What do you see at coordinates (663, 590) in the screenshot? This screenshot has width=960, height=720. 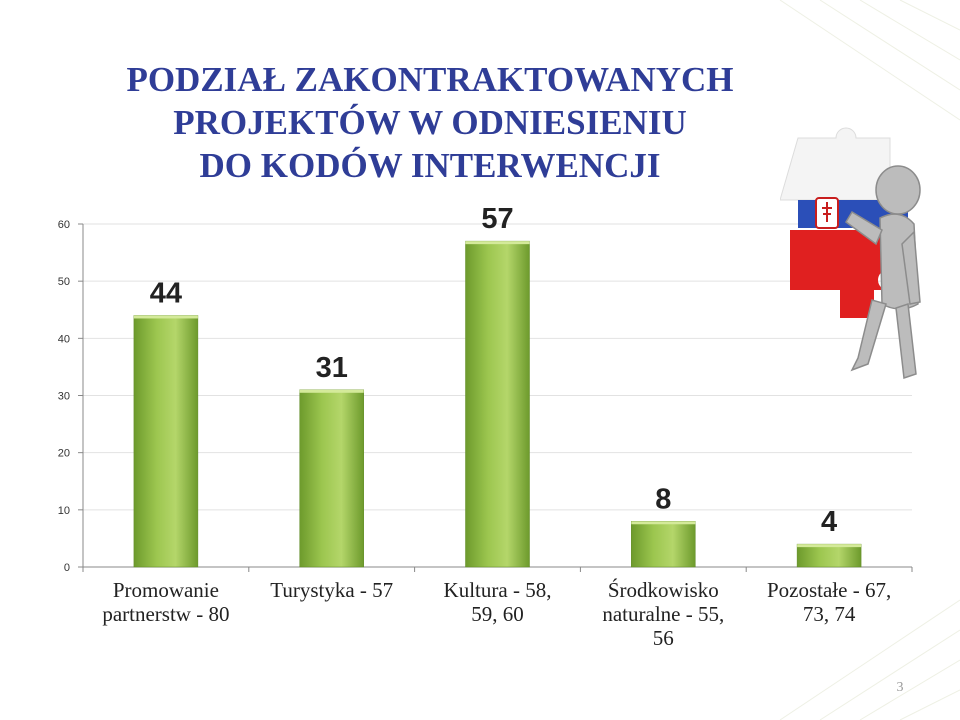 I see `x-tick-label-line: Środkowisko` at bounding box center [663, 590].